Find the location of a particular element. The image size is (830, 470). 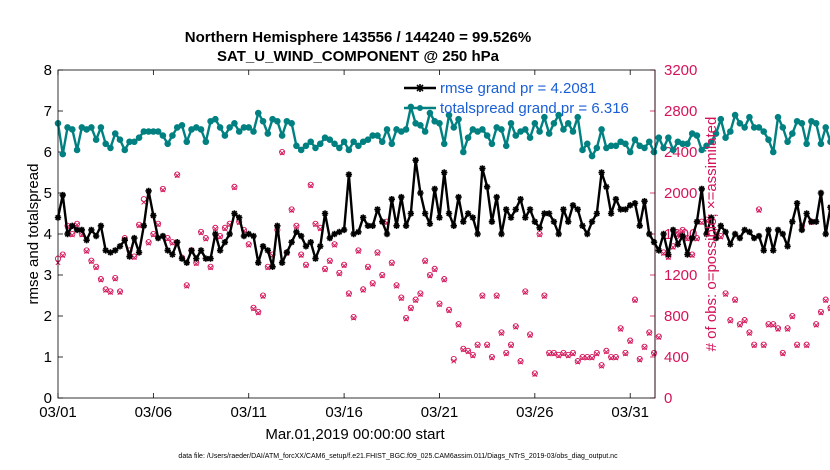

right-tick-label: 2800 is located at coordinates (680, 111).